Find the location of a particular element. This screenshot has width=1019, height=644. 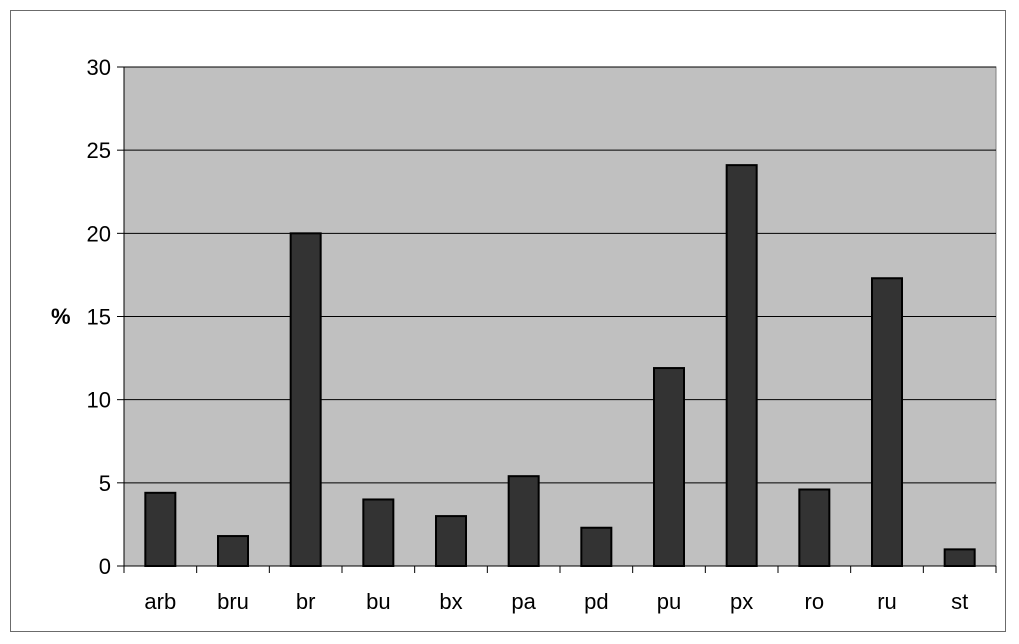

bar-bx is located at coordinates (451, 541).